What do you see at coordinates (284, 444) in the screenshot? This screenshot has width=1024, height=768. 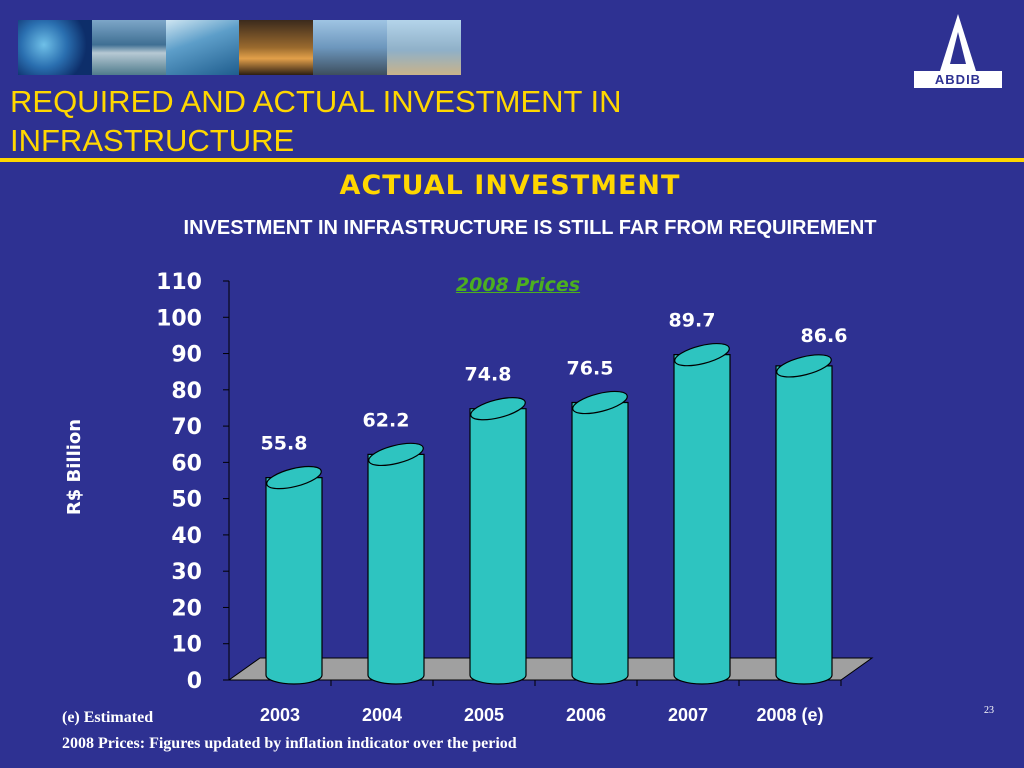 I see `data-label: 55.8` at bounding box center [284, 444].